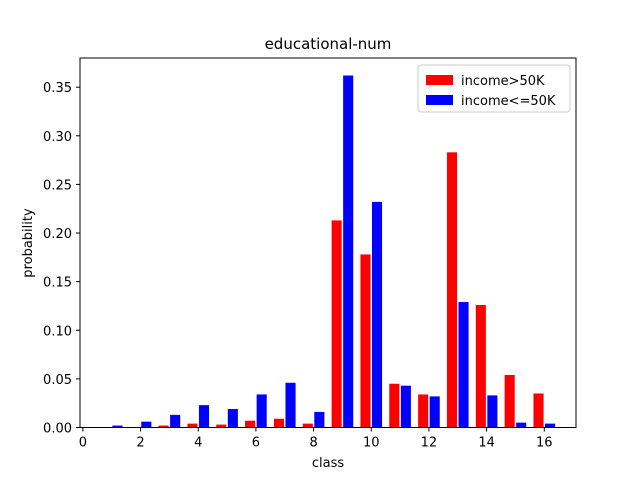  I want to click on chart-title: educational-num, so click(328, 44).